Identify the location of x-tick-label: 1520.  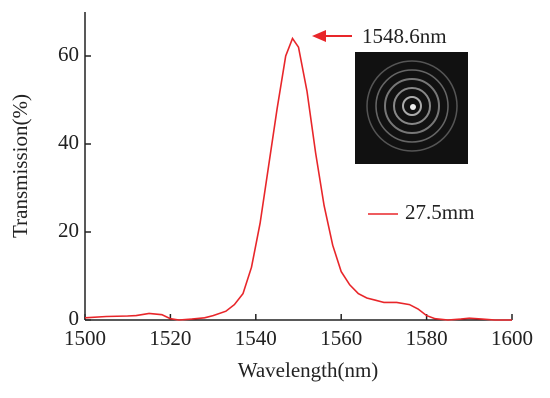
(170, 338).